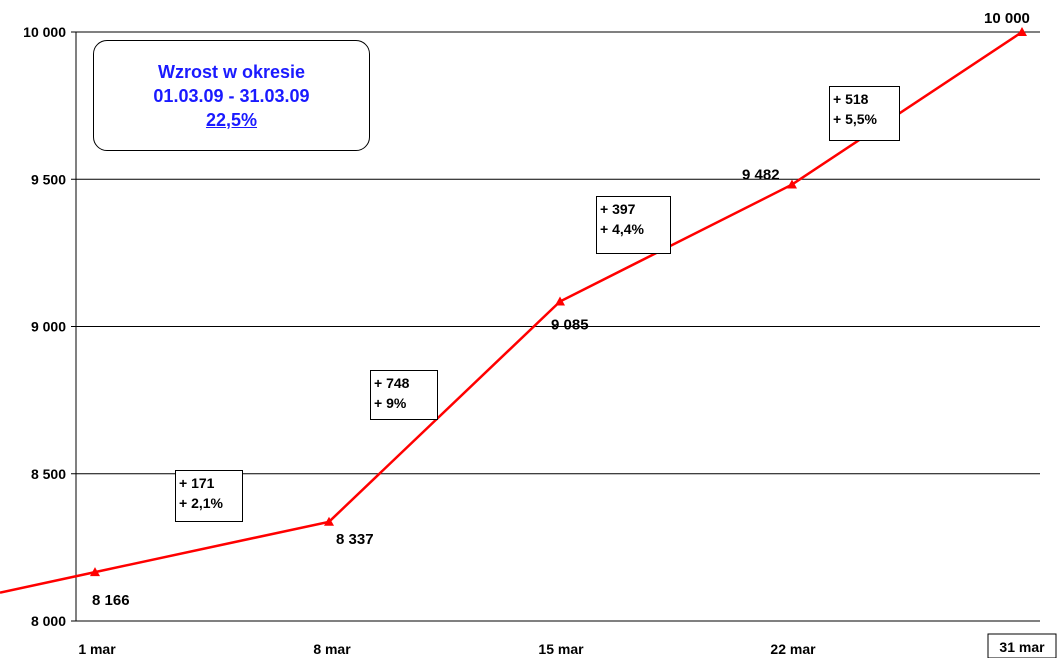 Image resolution: width=1057 pixels, height=658 pixels. Describe the element at coordinates (197, 483) in the screenshot. I see `change-abs: + 171` at that location.